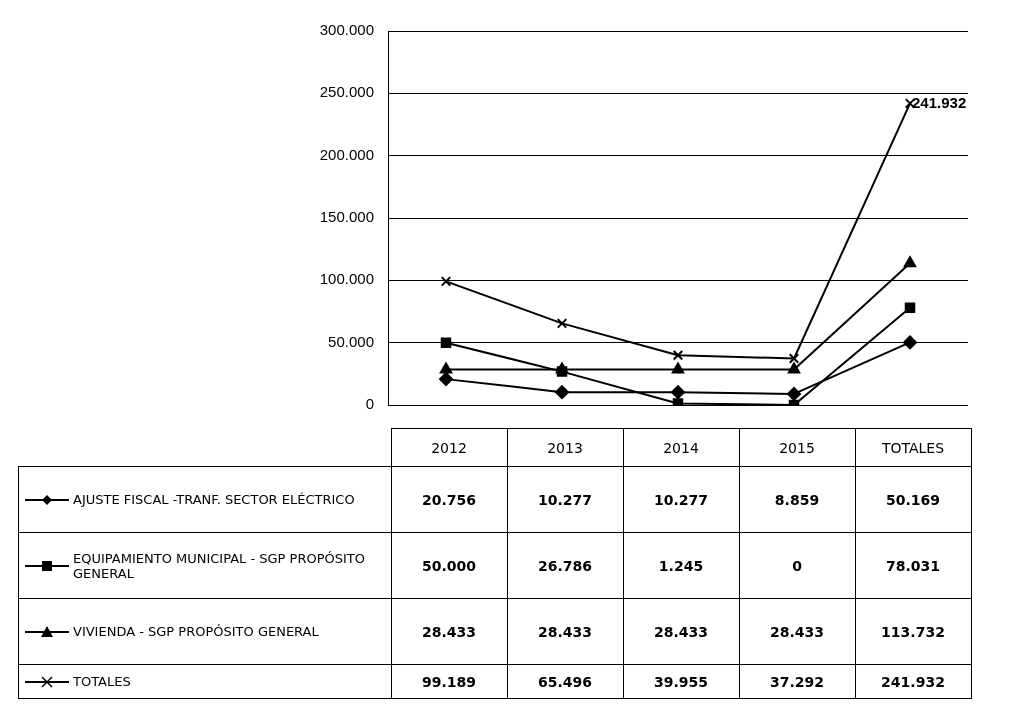  I want to click on data-label: 1.245, so click(681, 565).